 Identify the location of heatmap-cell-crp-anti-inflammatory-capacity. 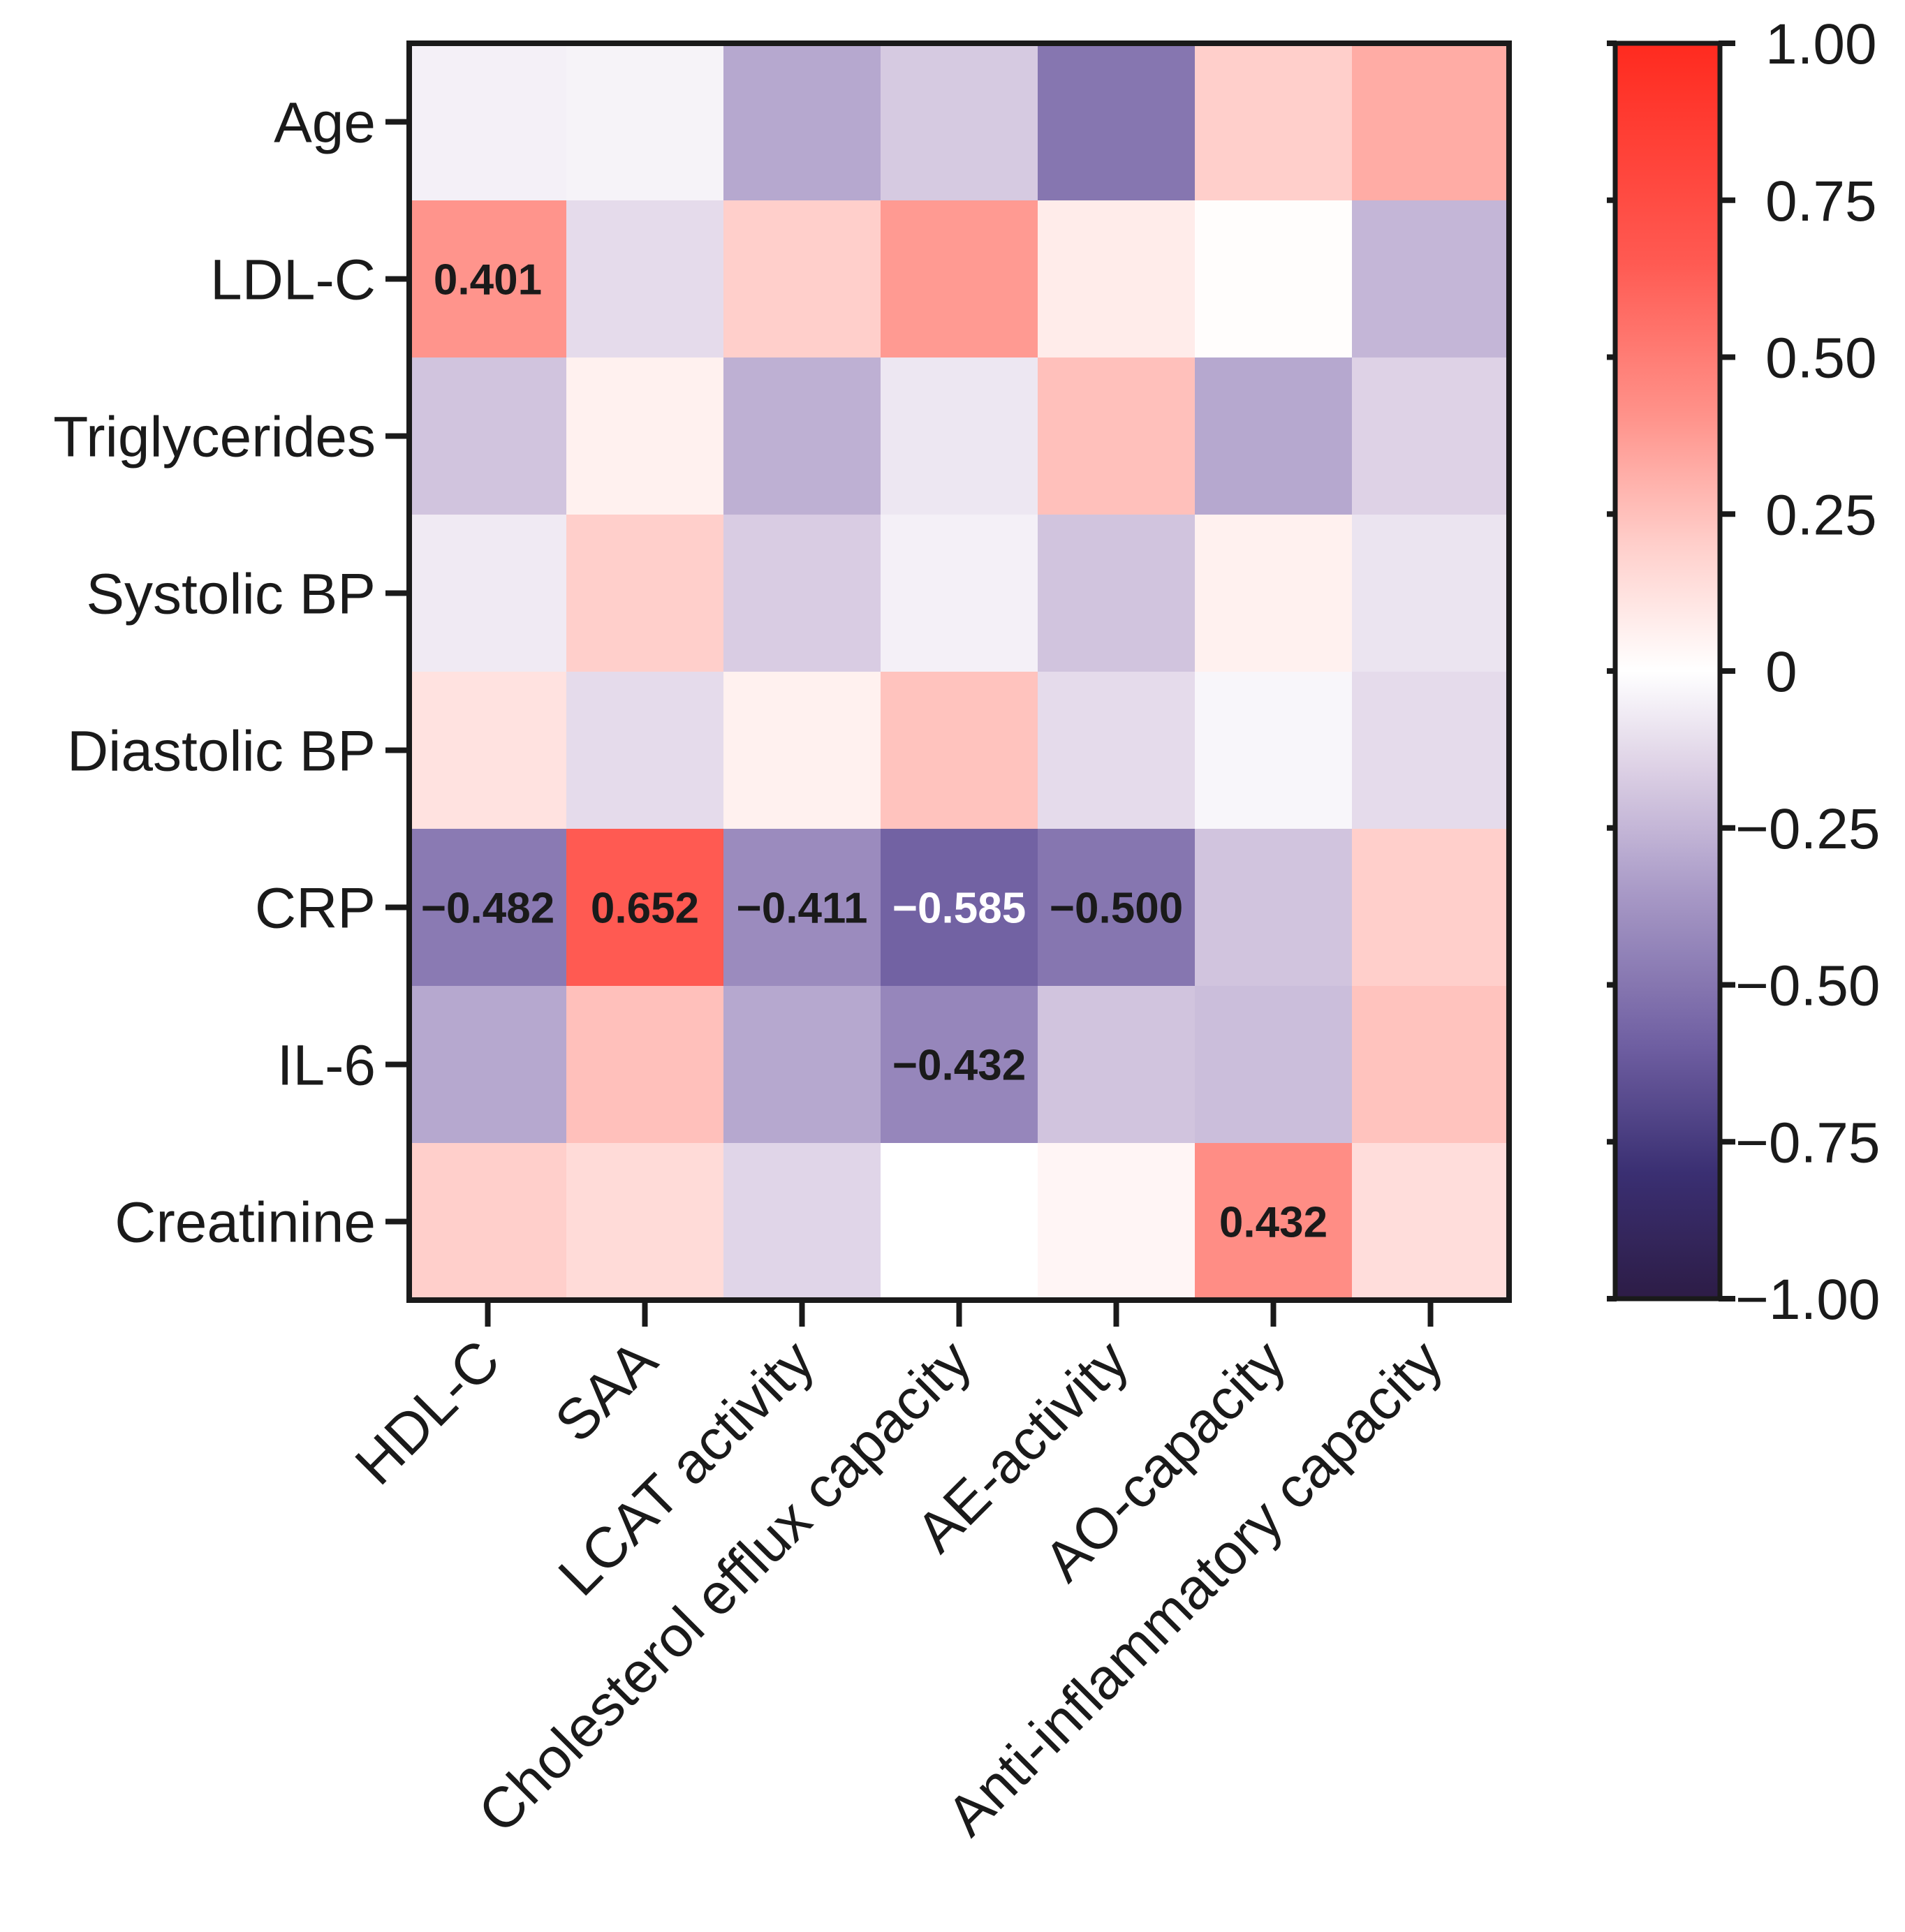
(1431, 908).